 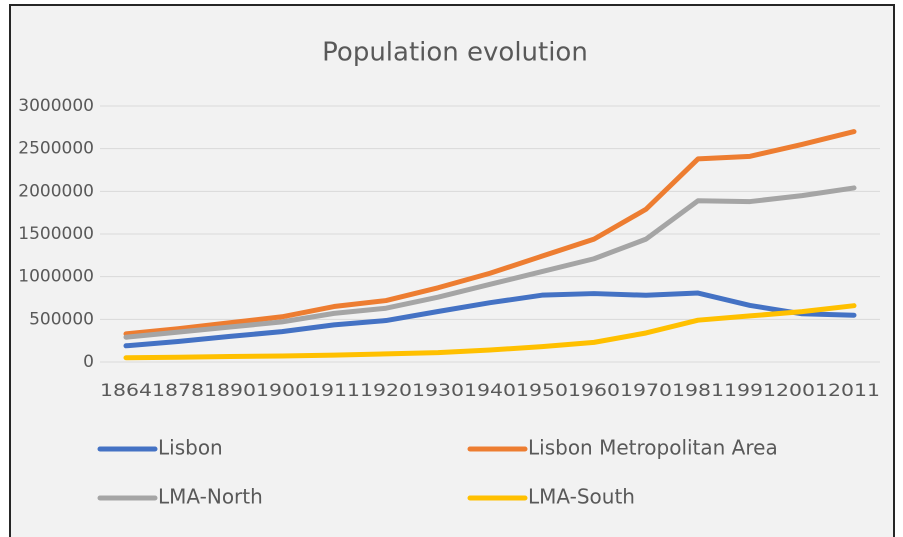 What do you see at coordinates (230, 391) in the screenshot?
I see `x-tick-label: 1890` at bounding box center [230, 391].